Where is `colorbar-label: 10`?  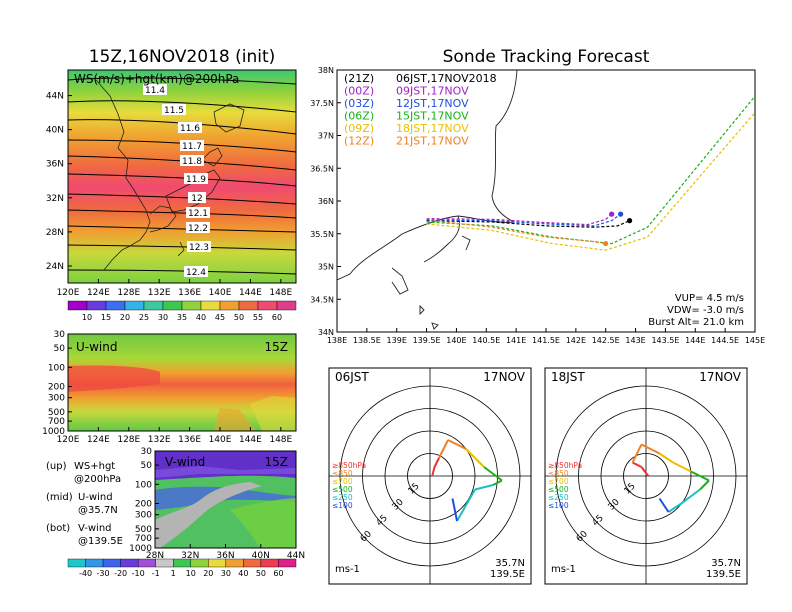
colorbar-label: 10 is located at coordinates (191, 573).